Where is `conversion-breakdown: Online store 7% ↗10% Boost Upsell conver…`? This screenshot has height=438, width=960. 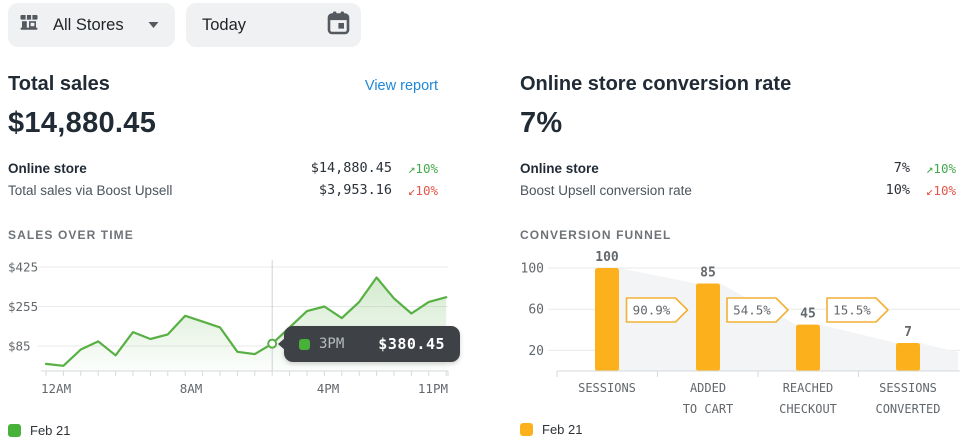
conversion-breakdown: Online store 7% ↗10% Boost Upsell conver… is located at coordinates (738, 179).